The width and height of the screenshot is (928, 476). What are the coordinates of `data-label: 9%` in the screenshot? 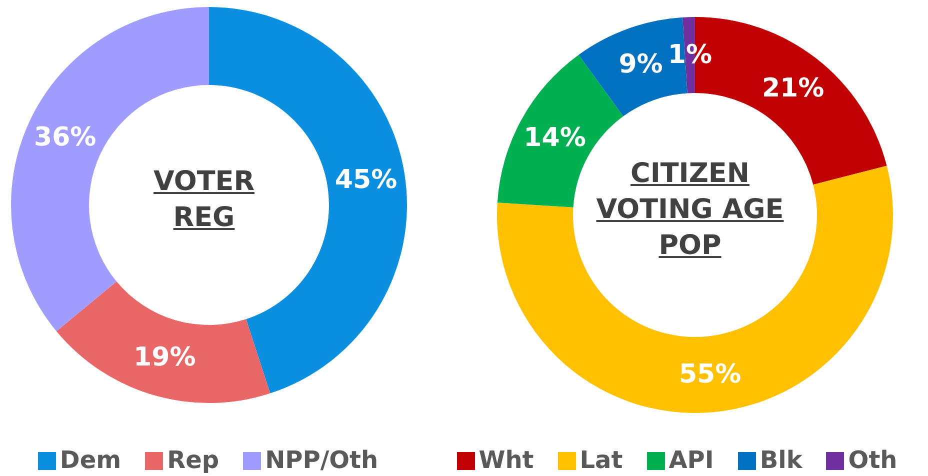 It's located at (640, 64).